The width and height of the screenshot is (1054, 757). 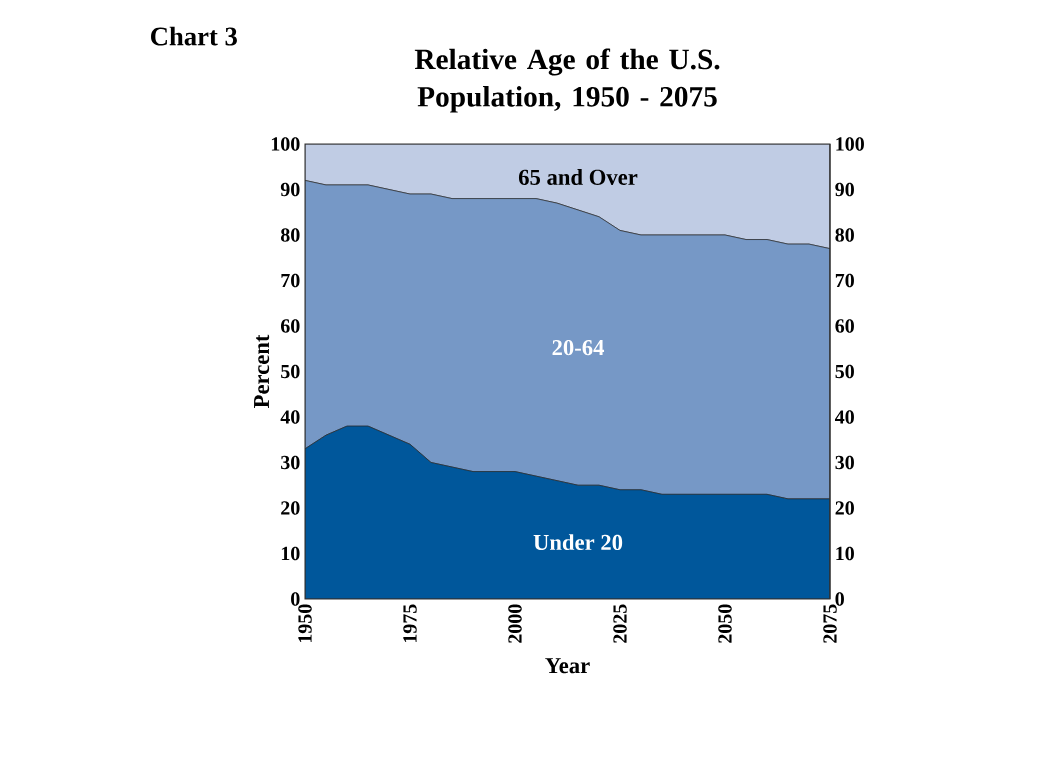 What do you see at coordinates (290, 235) in the screenshot?
I see `y-tick-label: 80` at bounding box center [290, 235].